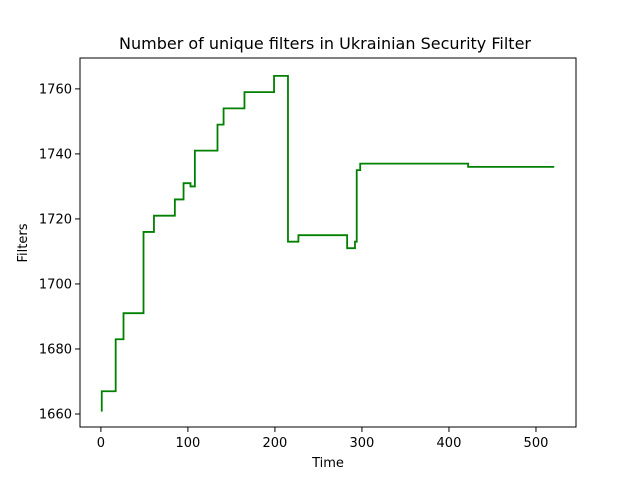 The width and height of the screenshot is (640, 480). I want to click on y-tick-label: 1700, so click(55, 284).